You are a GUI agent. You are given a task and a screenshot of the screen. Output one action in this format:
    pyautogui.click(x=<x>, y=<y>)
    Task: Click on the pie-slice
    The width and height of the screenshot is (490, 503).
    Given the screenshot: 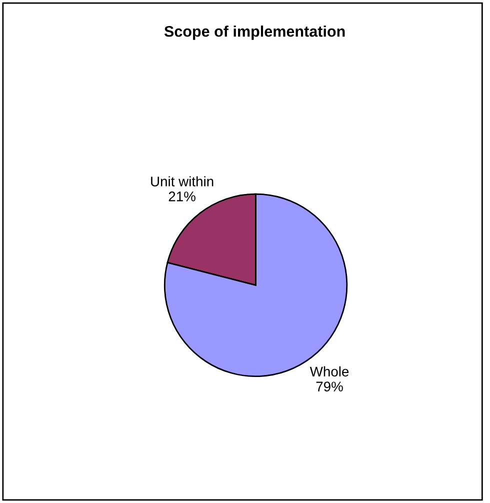 What is the action you would take?
    pyautogui.click(x=256, y=285)
    